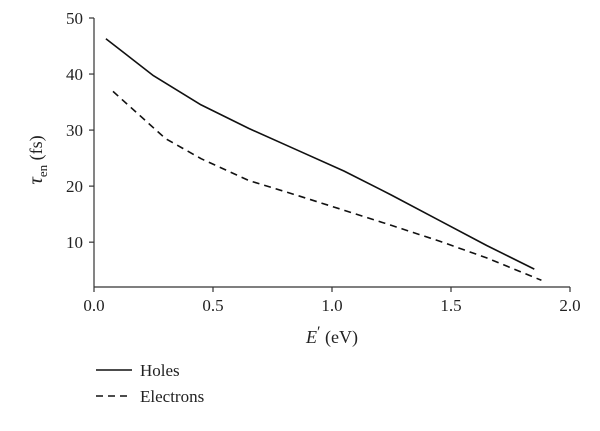 This screenshot has height=431, width=600. Describe the element at coordinates (311, 337) in the screenshot. I see `x-axis-symbol: E` at that location.